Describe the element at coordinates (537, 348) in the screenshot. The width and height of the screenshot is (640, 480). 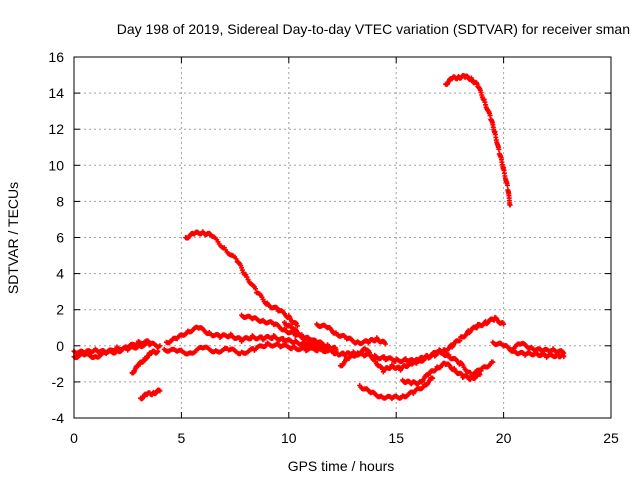
I see `series-arc-o` at that location.